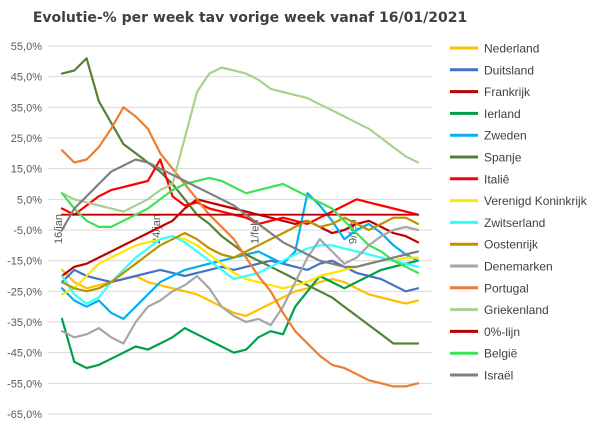  I want to click on y-tick-label: 35,0%, so click(26, 108).